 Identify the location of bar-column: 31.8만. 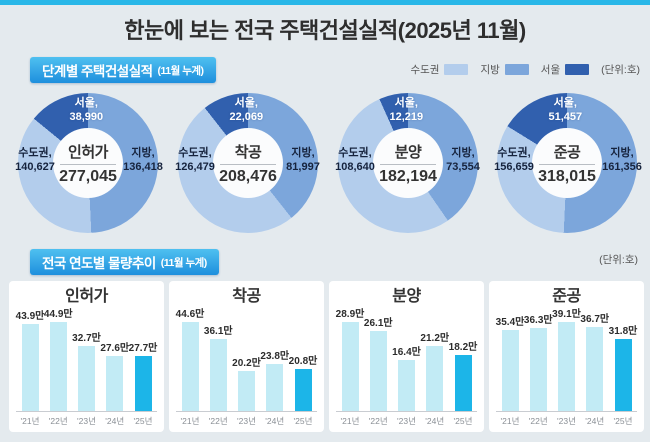
(623, 366).